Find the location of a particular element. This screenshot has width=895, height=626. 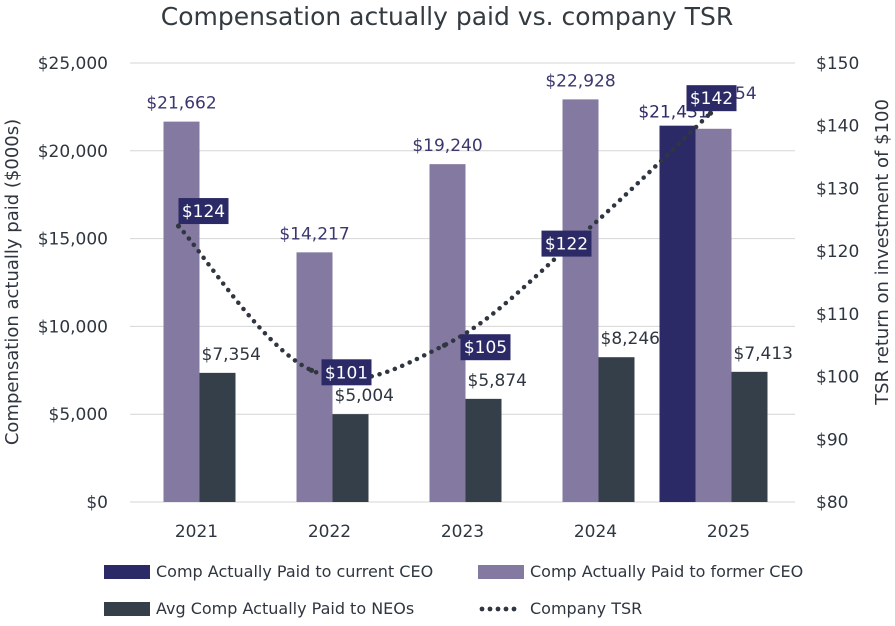

x-tick-label: 2023 is located at coordinates (462, 532).